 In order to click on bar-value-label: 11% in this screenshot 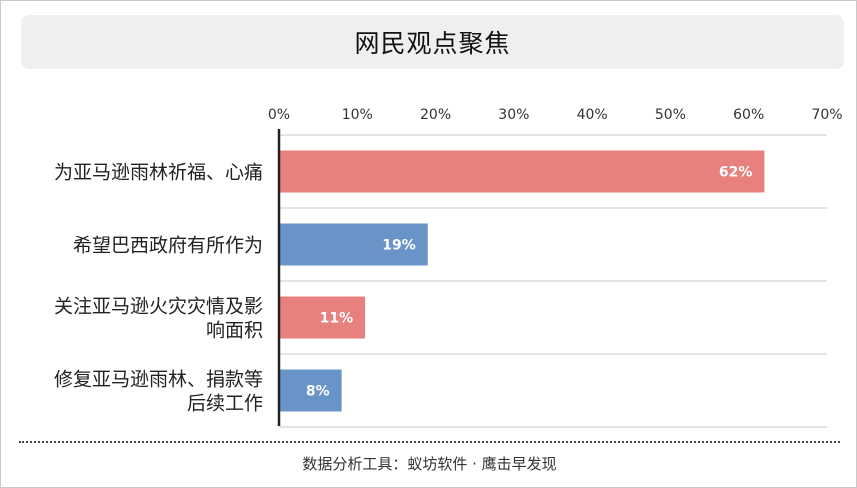, I will do `click(337, 319)`.